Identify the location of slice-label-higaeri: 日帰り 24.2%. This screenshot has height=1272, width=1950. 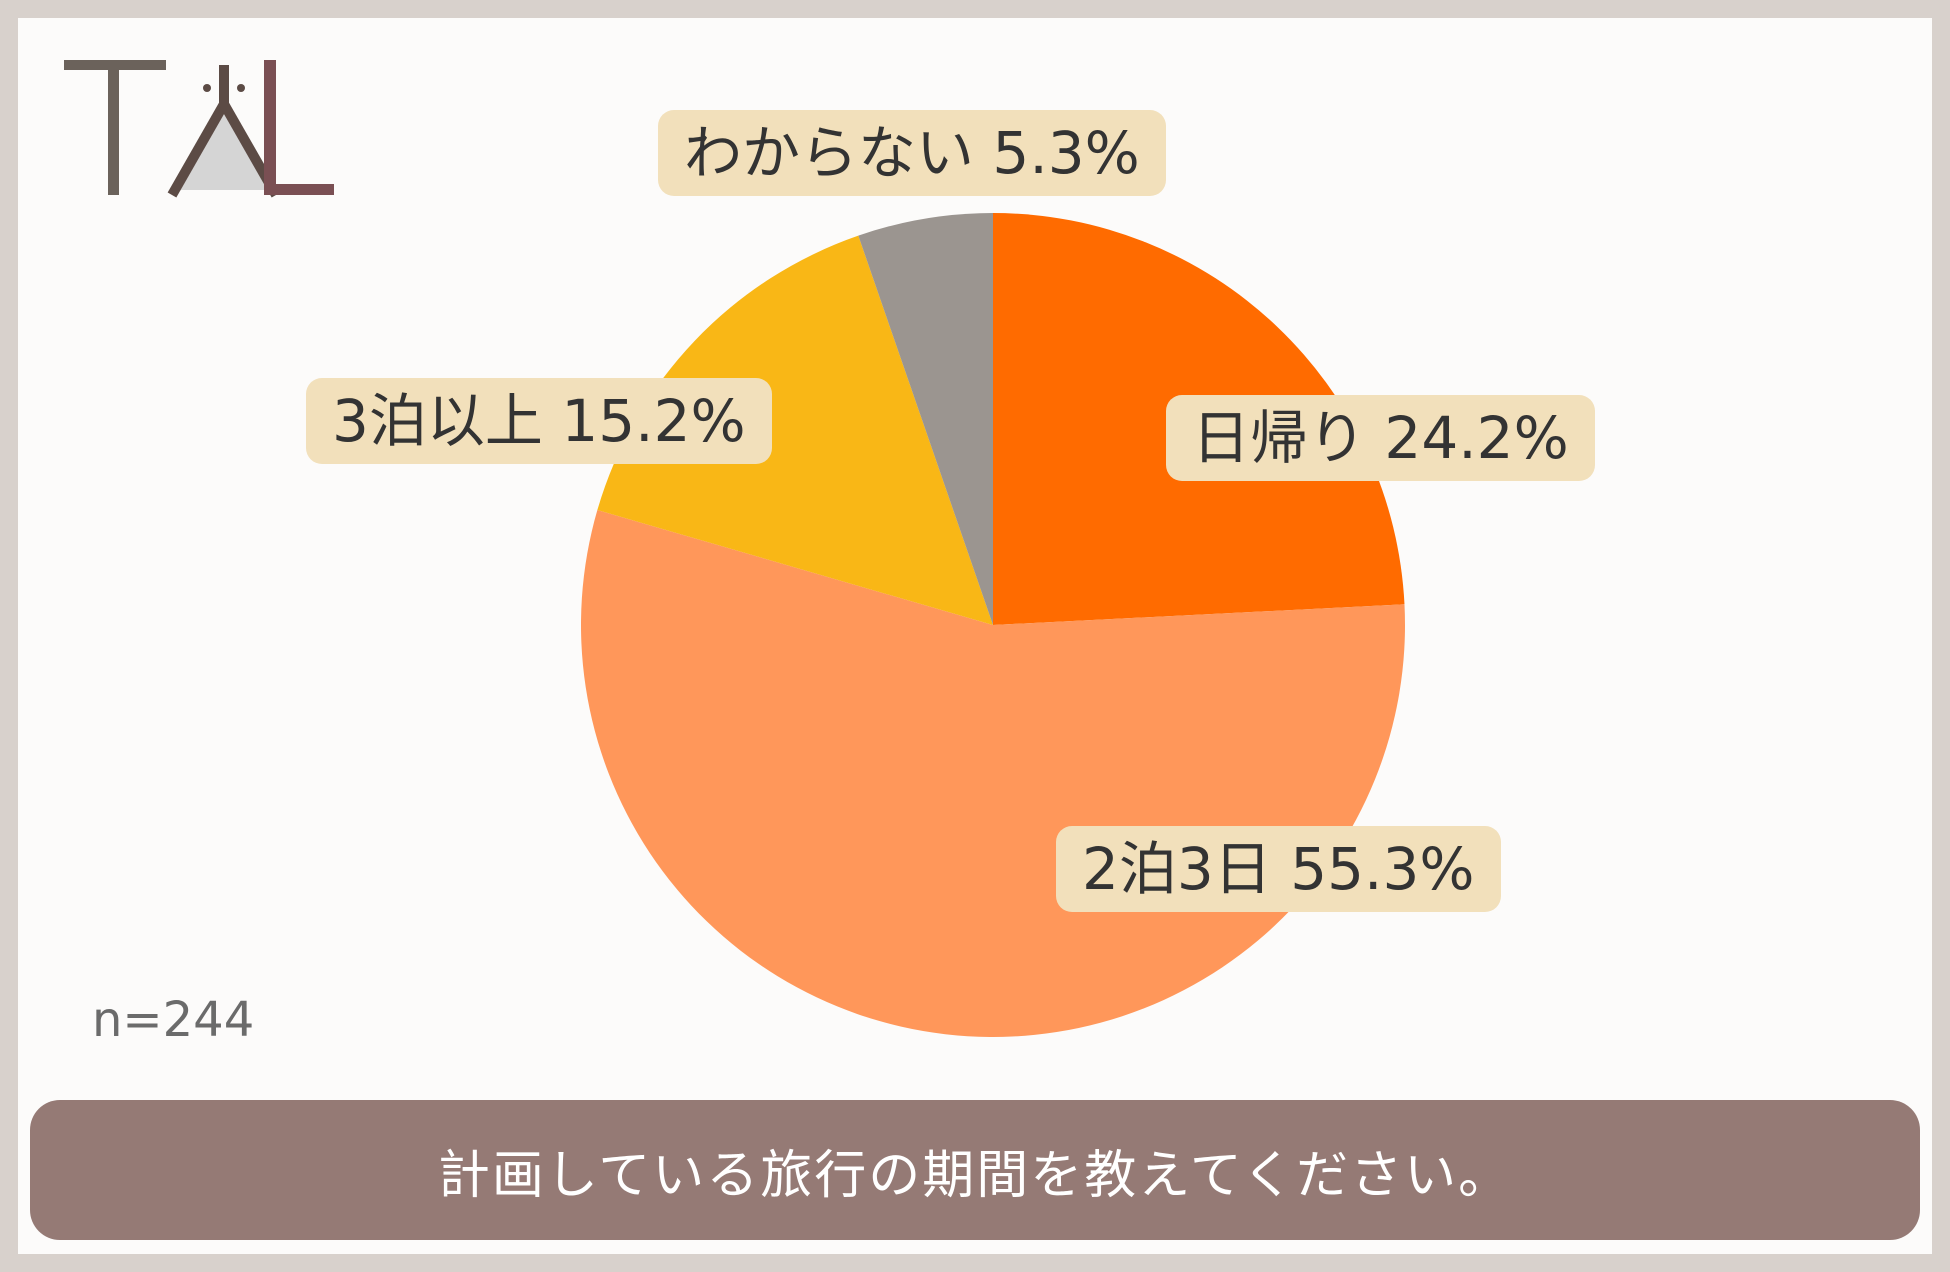
(1380, 438).